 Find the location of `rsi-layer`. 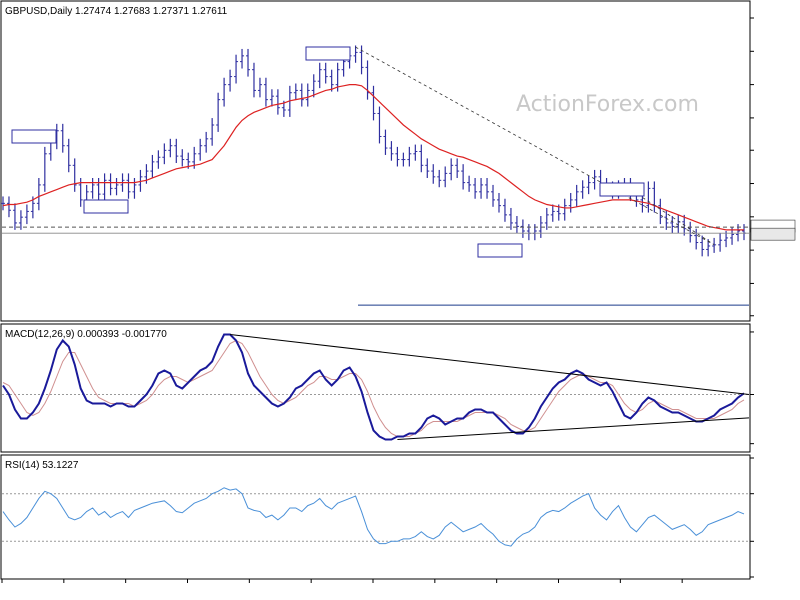

rsi-layer is located at coordinates (373, 517).